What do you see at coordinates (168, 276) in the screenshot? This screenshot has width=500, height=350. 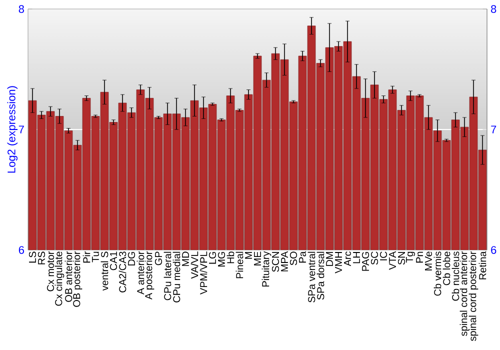 I see `x-tick-label: CPu lateral` at bounding box center [168, 276].